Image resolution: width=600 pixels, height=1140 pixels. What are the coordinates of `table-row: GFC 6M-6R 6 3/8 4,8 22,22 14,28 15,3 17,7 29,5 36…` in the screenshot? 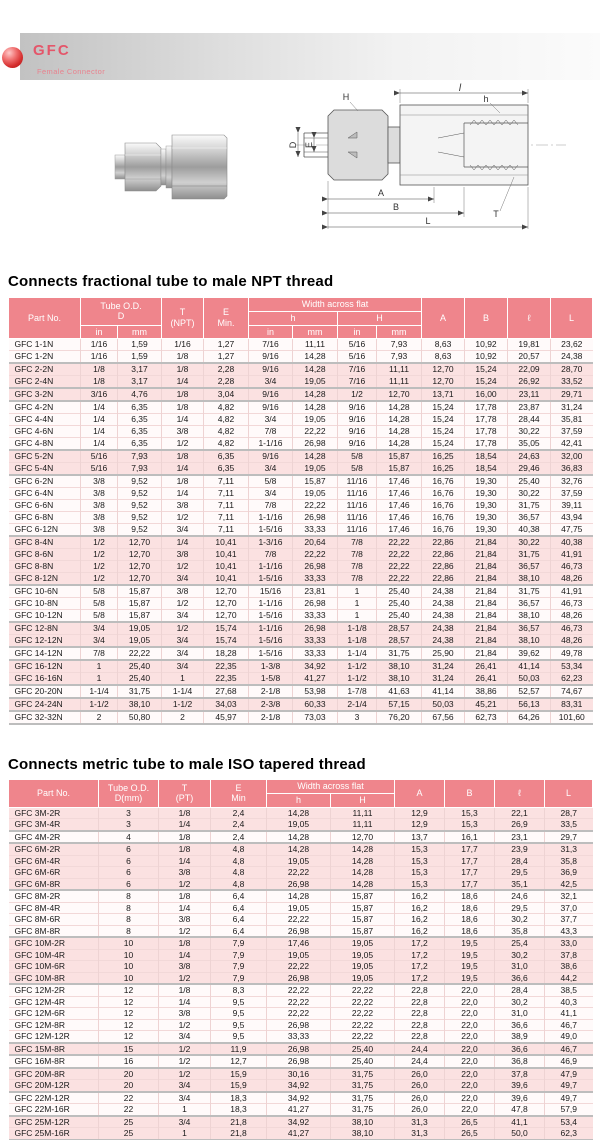 It's located at (300, 872).